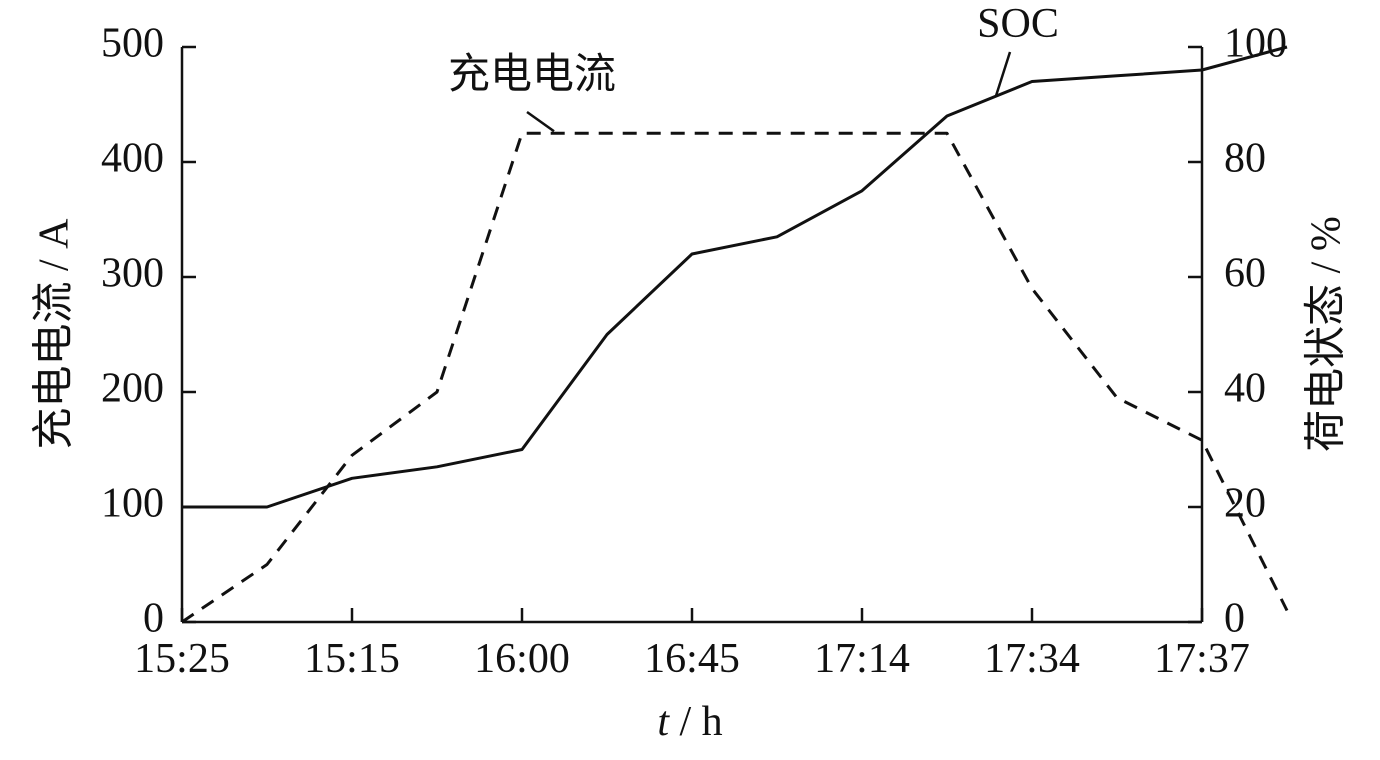  Describe the element at coordinates (132, 504) in the screenshot. I see `left-y-tick-label: 100` at that location.